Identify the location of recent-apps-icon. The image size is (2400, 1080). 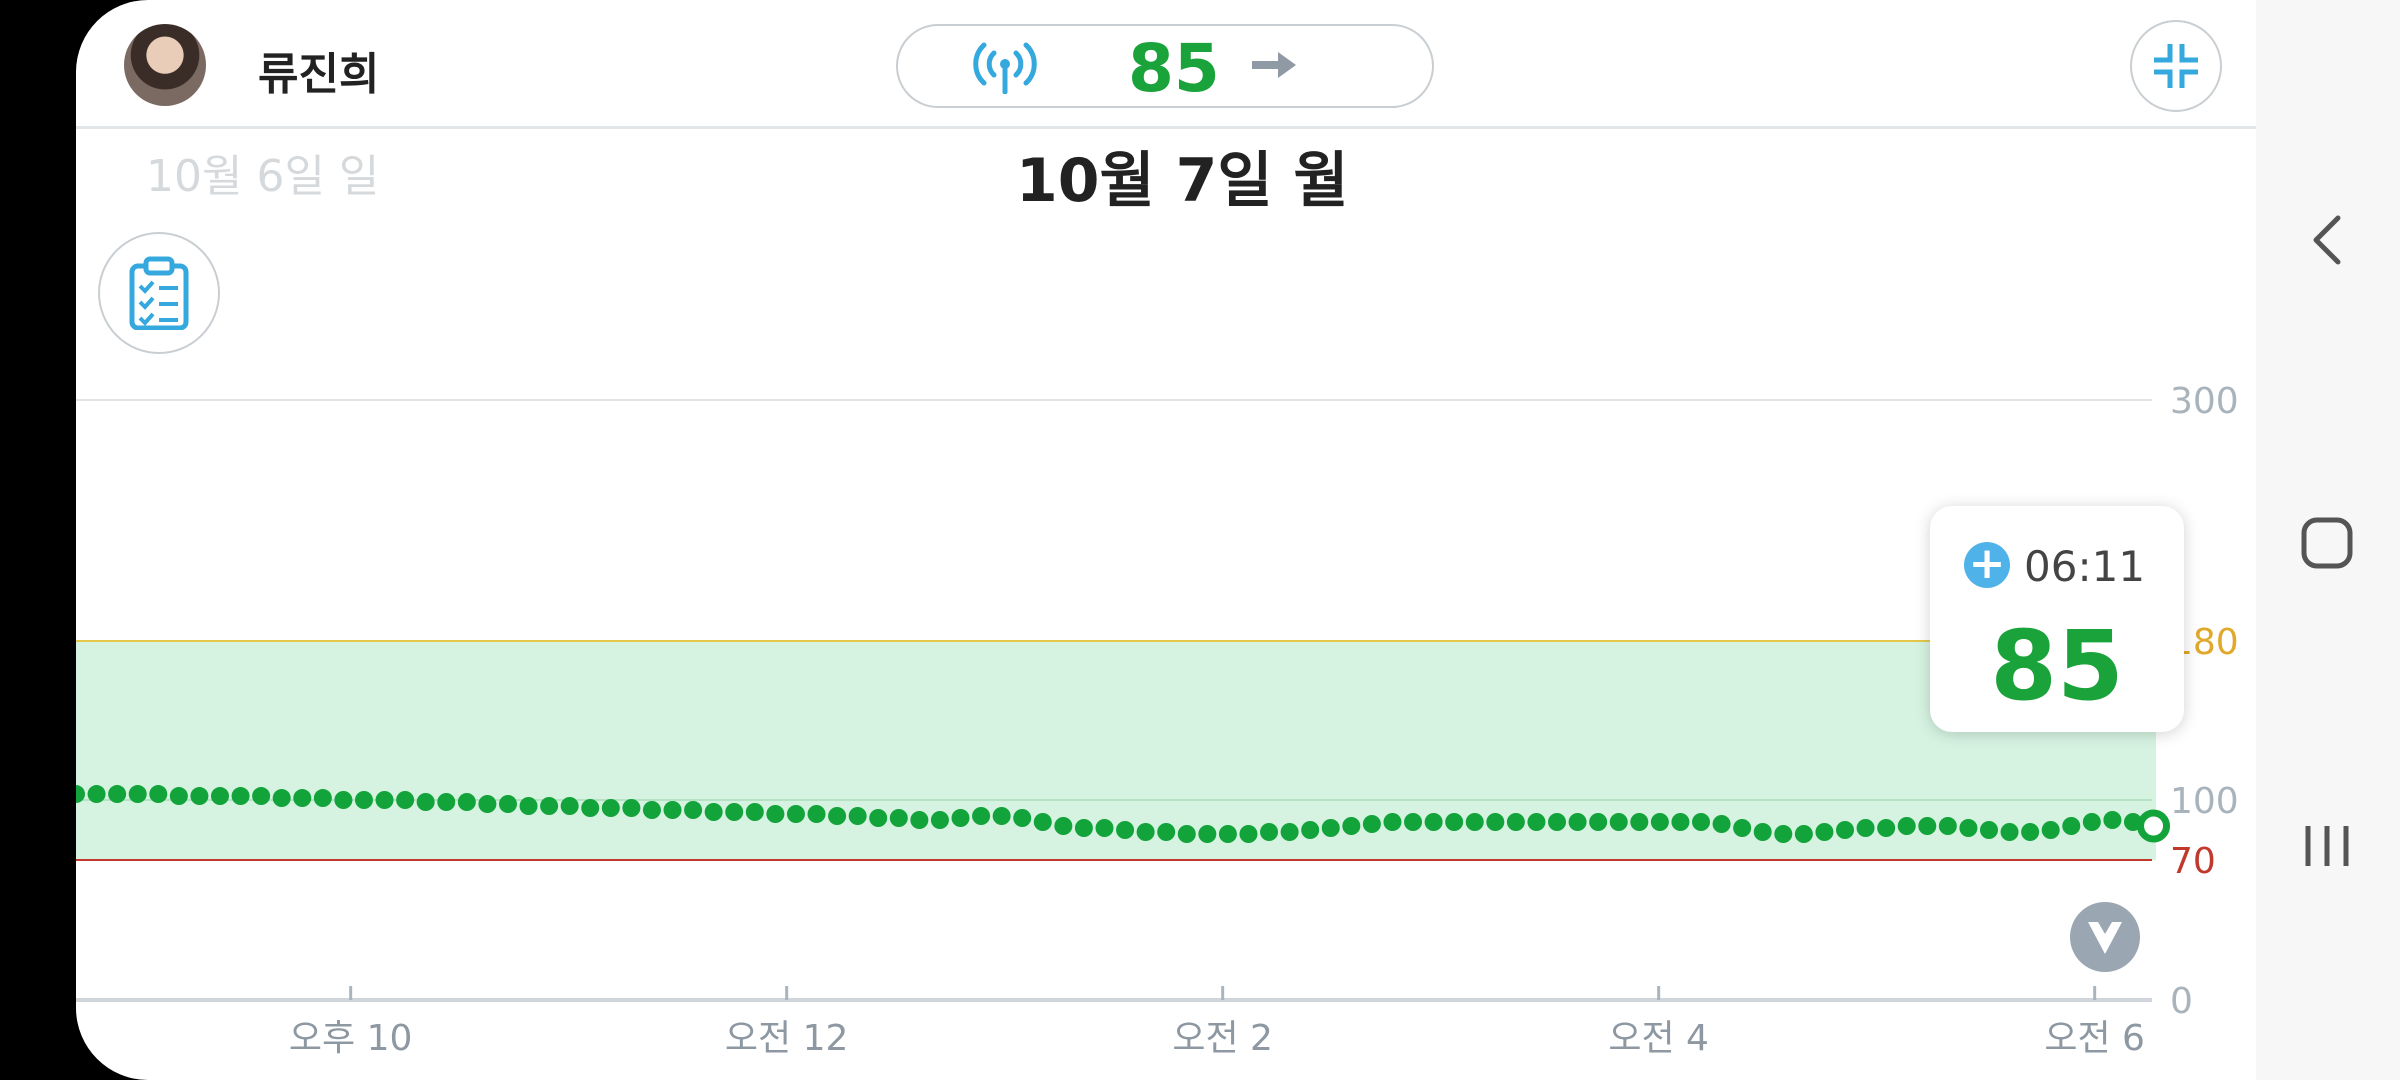
(2328, 846).